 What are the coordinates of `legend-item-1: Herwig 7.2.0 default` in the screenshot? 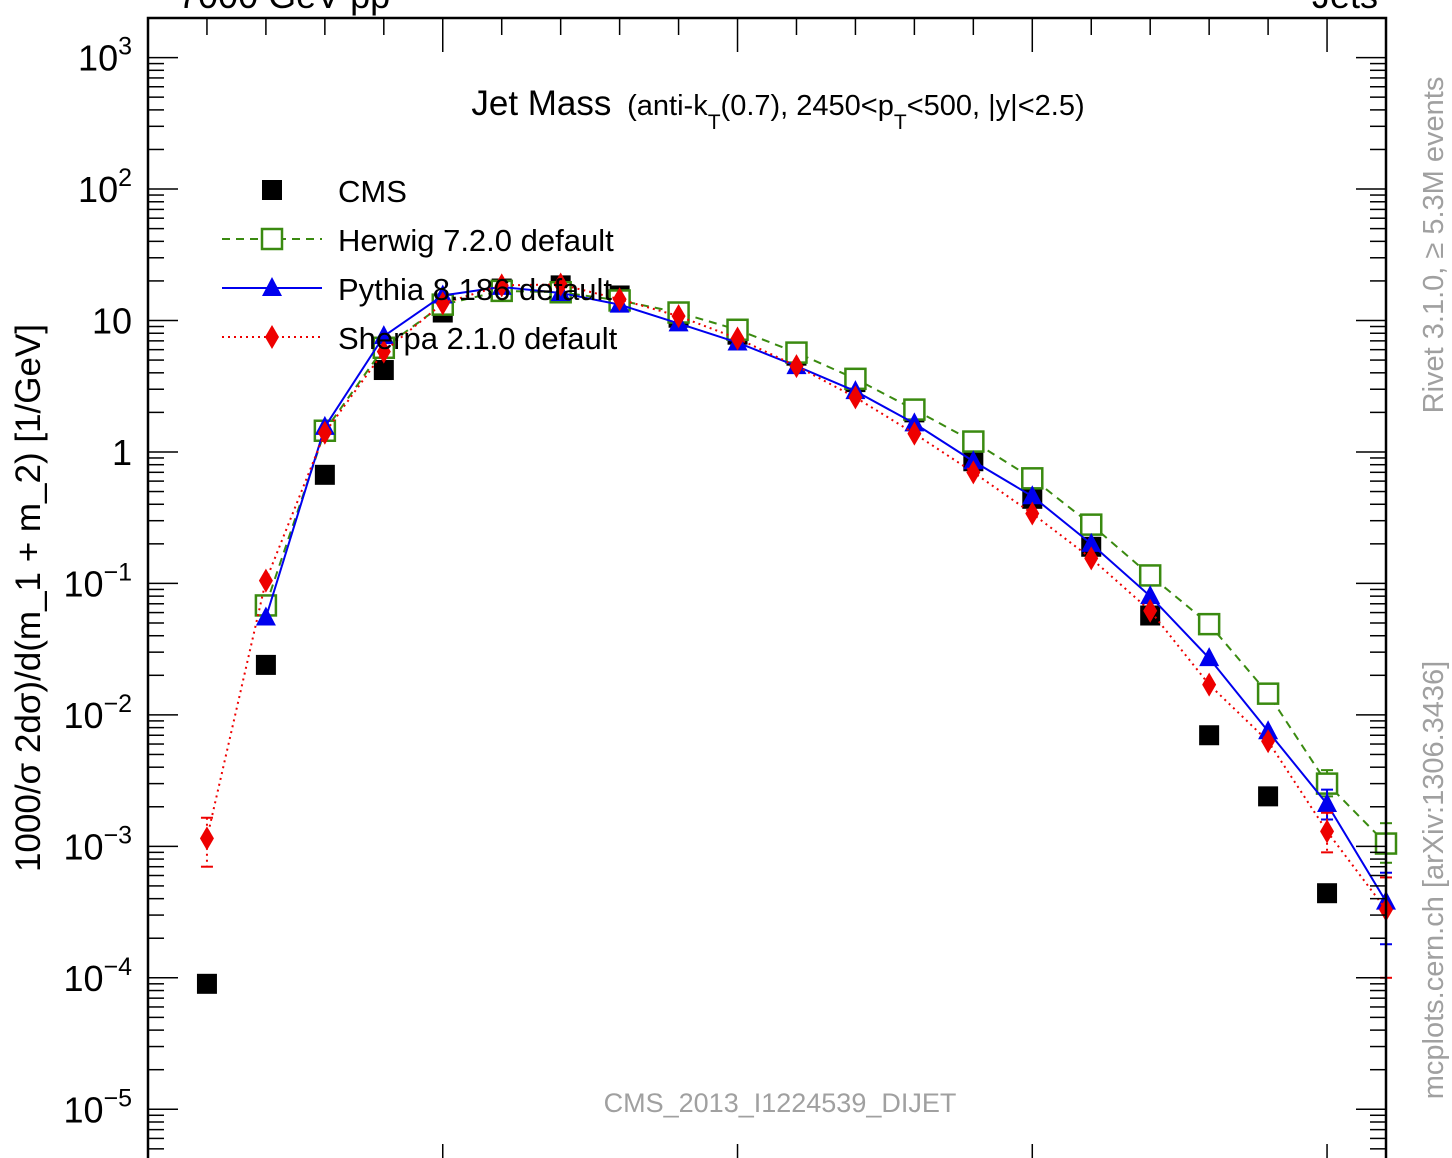 It's located at (418, 240).